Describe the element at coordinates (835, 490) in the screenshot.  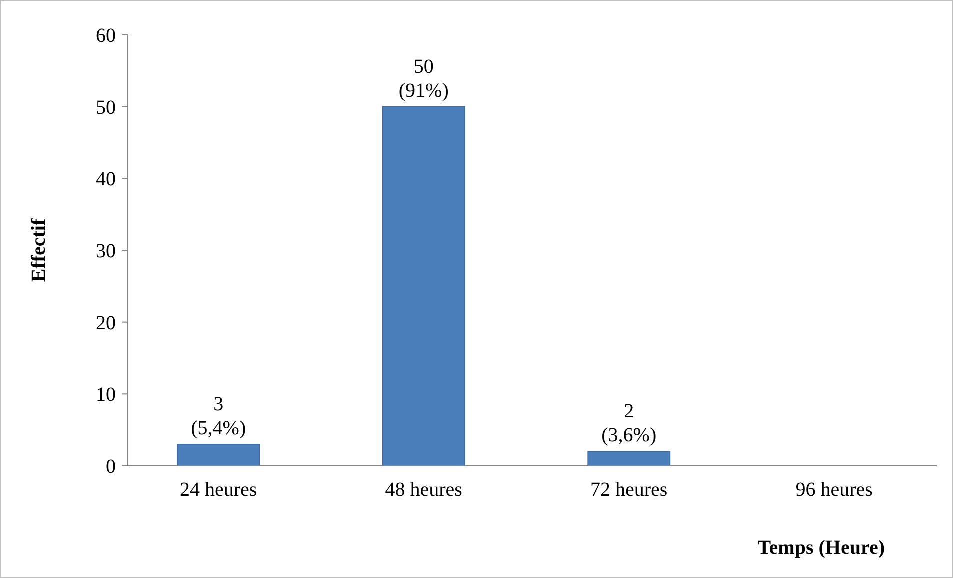
I see `x-tick-label: 96 heures` at that location.